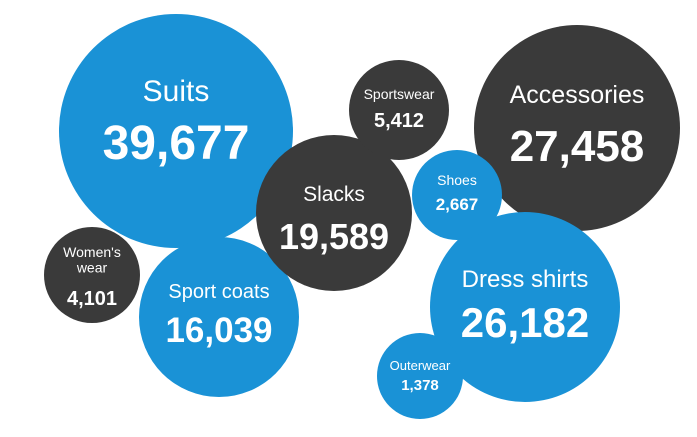 The height and width of the screenshot is (437, 697). Describe the element at coordinates (176, 143) in the screenshot. I see `bubble-value-suits: 39,677` at that location.